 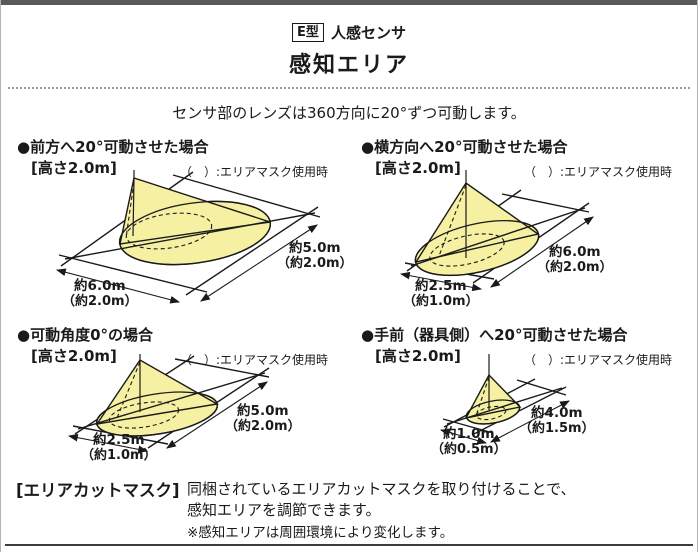 What do you see at coordinates (349, 2) in the screenshot?
I see `top-bar` at bounding box center [349, 2].